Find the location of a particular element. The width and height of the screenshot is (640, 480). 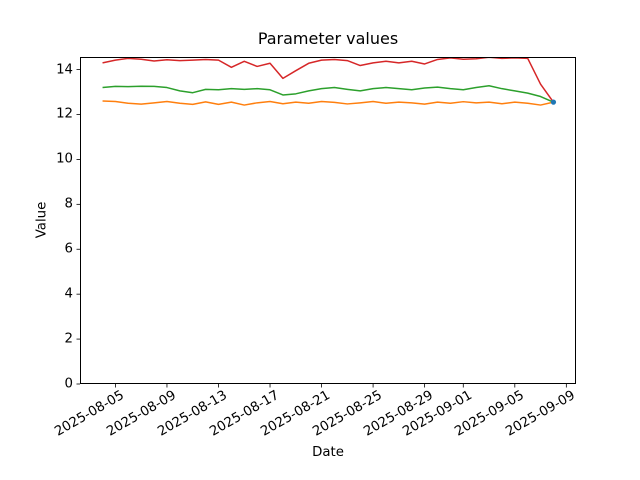

x-axis-label: Date is located at coordinates (328, 452).